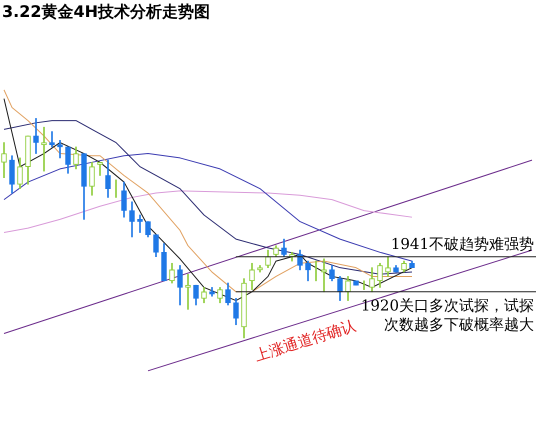 The height and width of the screenshot is (427, 536). What do you see at coordinates (462, 244) in the screenshot?
I see `ref-line-label: 1941不破趋势难强势` at bounding box center [462, 244].